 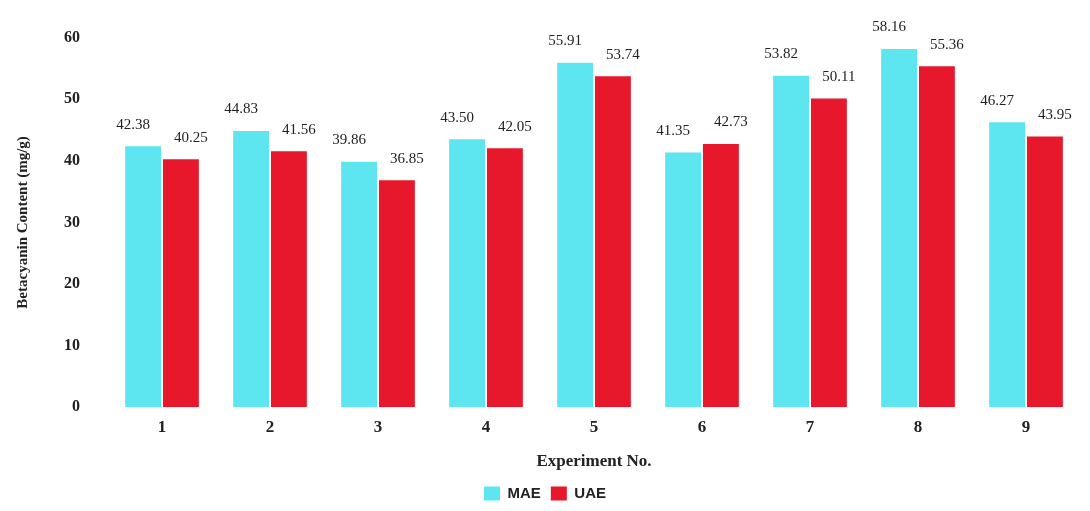 What do you see at coordinates (781, 53) in the screenshot?
I see `data-label: 53.82` at bounding box center [781, 53].